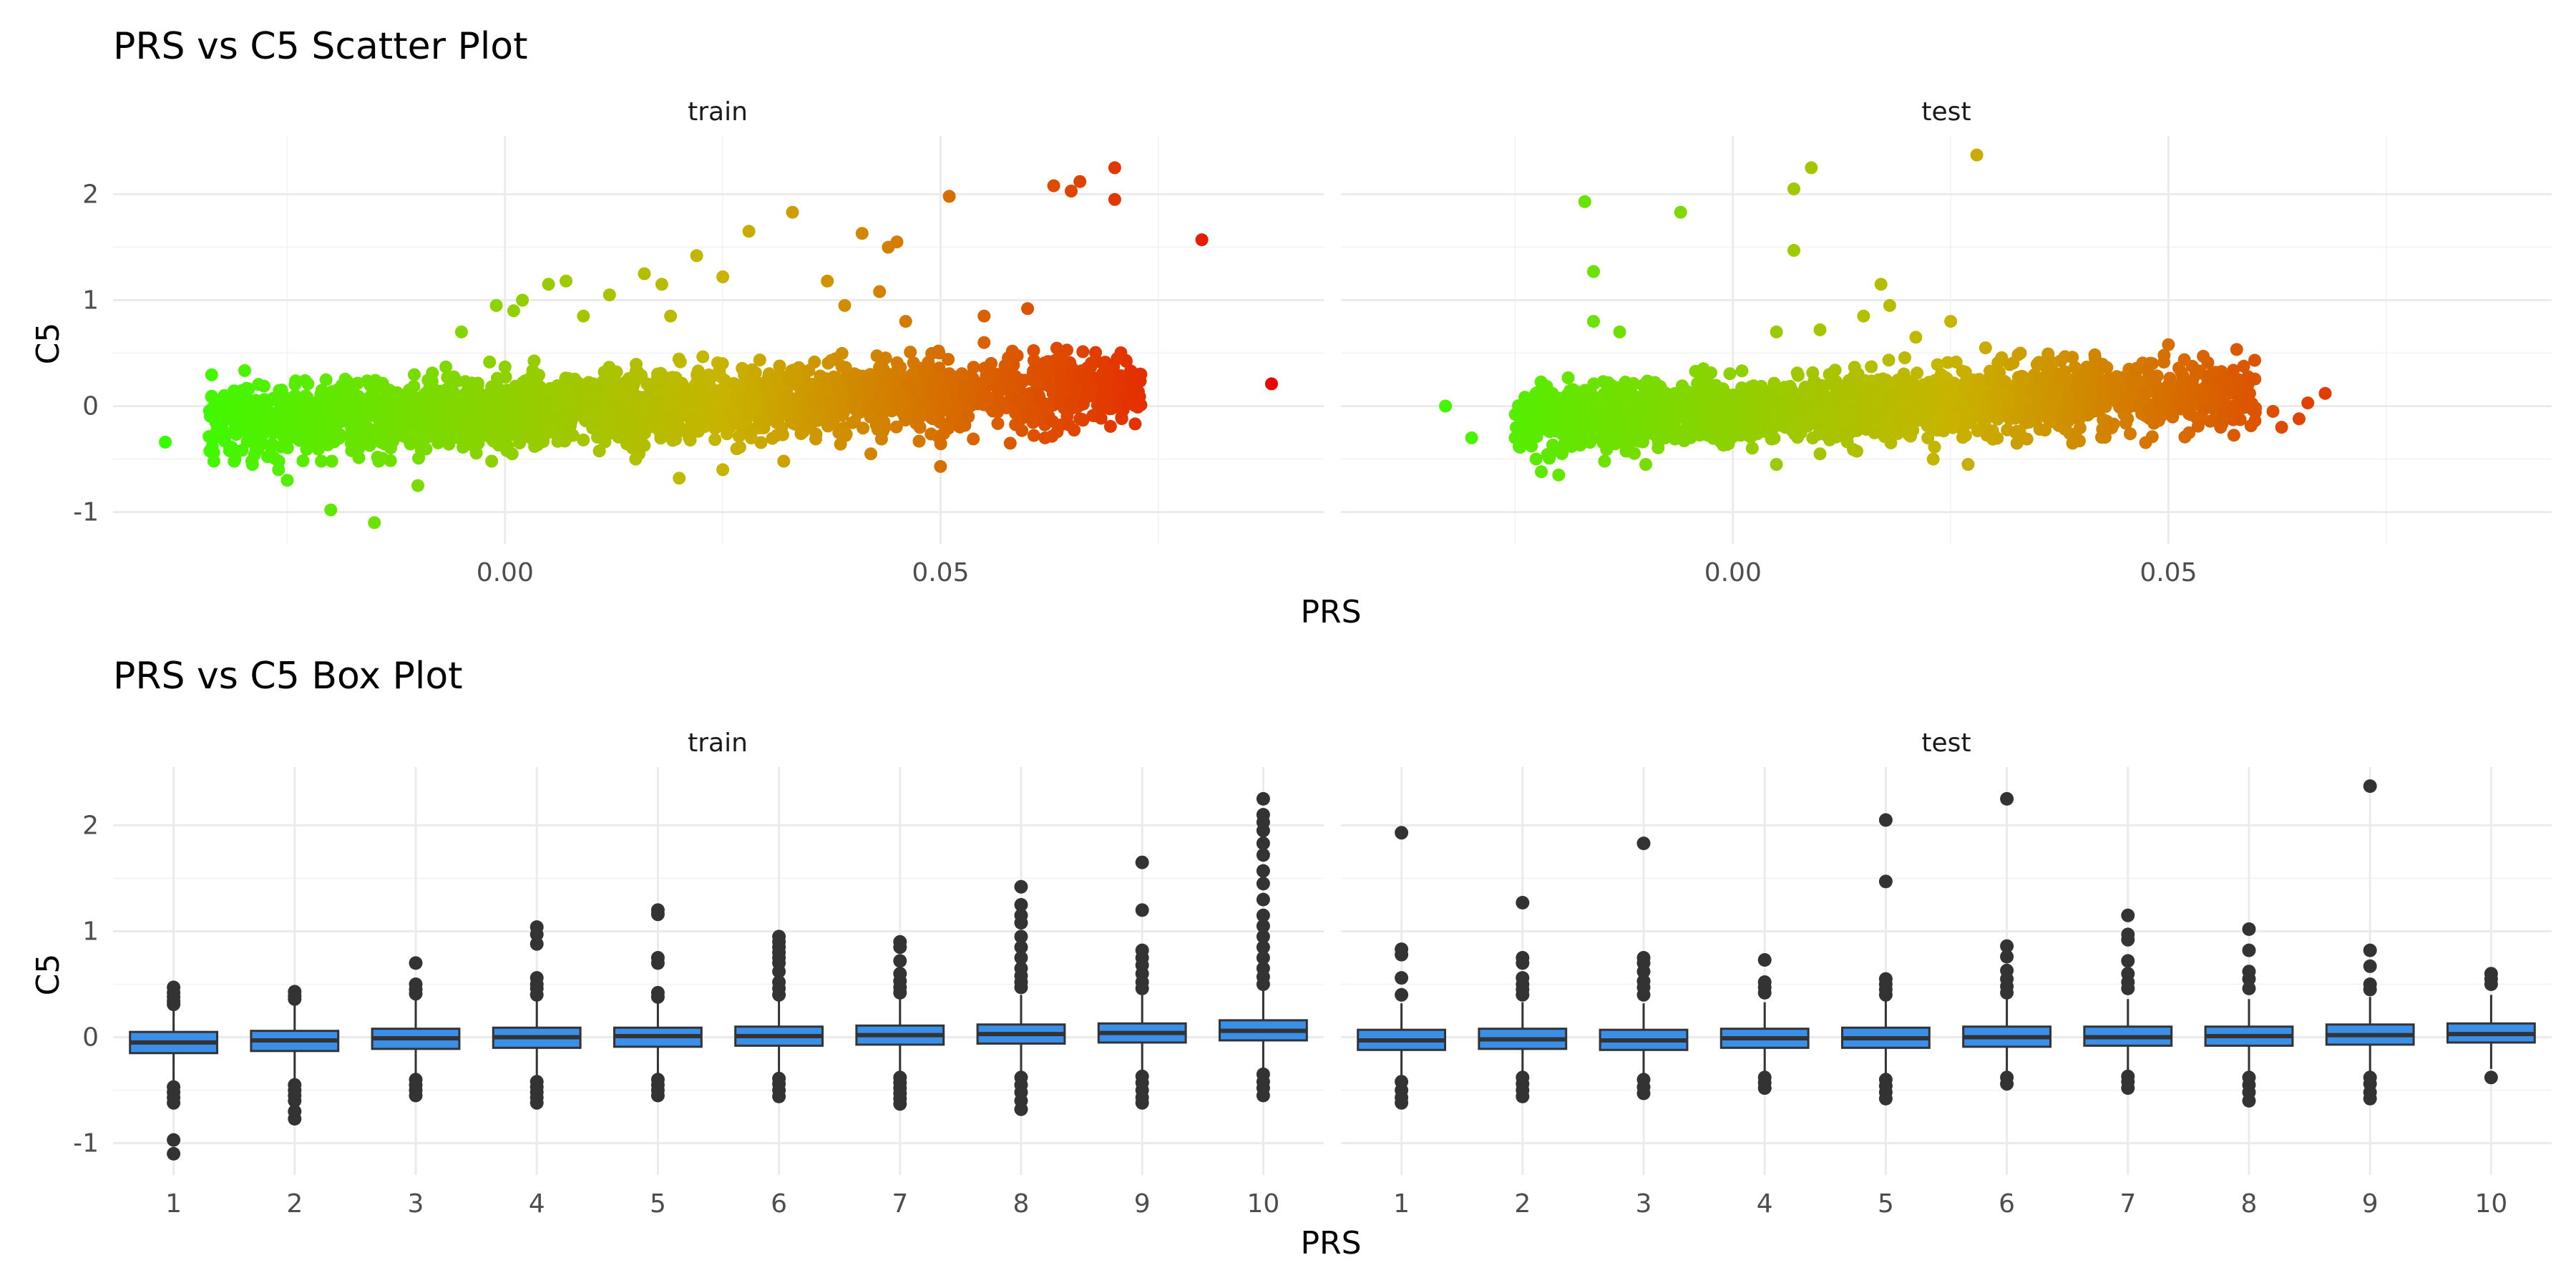 The image size is (2576, 1288). Describe the element at coordinates (288, 676) in the screenshot. I see `box-title: PRS vs C5 Box Plot` at that location.